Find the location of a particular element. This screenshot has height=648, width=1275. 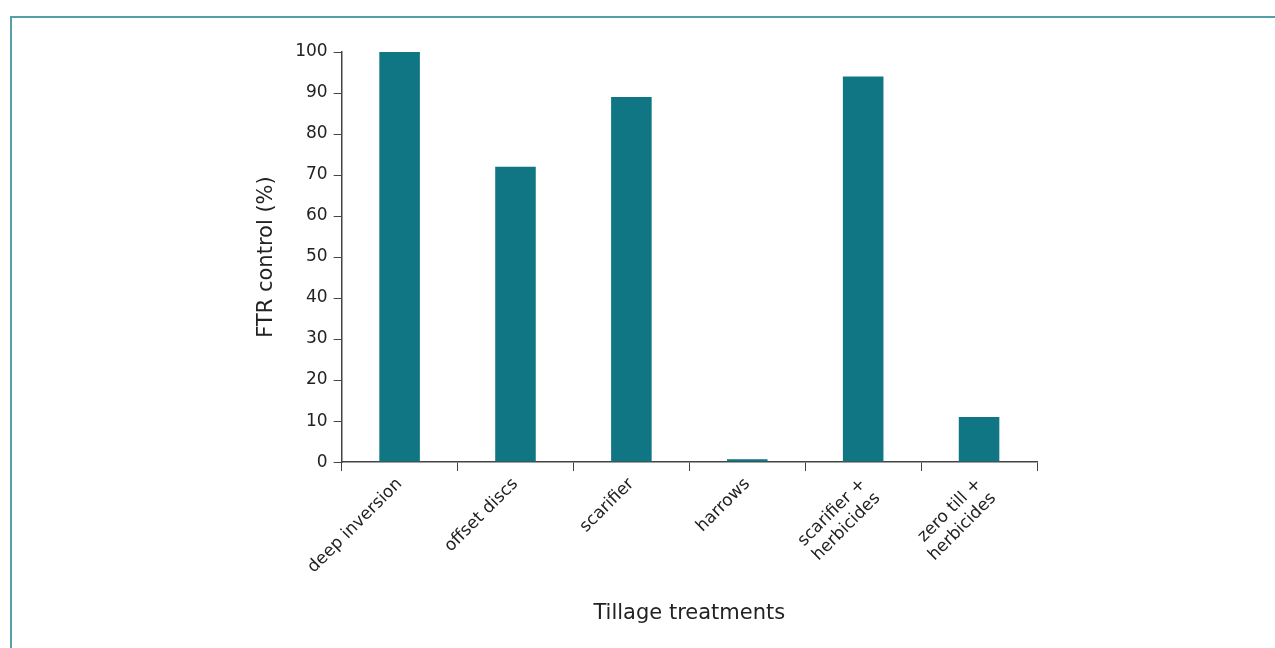

y-tick-label: 70 is located at coordinates (317, 173).